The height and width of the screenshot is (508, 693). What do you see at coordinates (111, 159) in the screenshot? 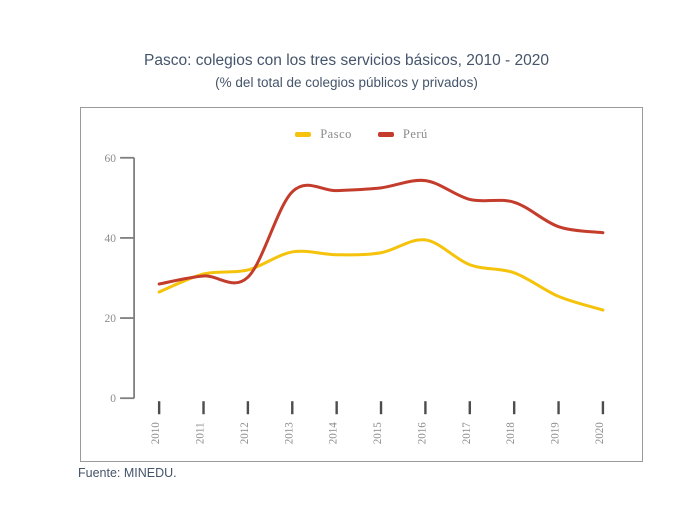
I see `y-tick-label: 60` at bounding box center [111, 159].